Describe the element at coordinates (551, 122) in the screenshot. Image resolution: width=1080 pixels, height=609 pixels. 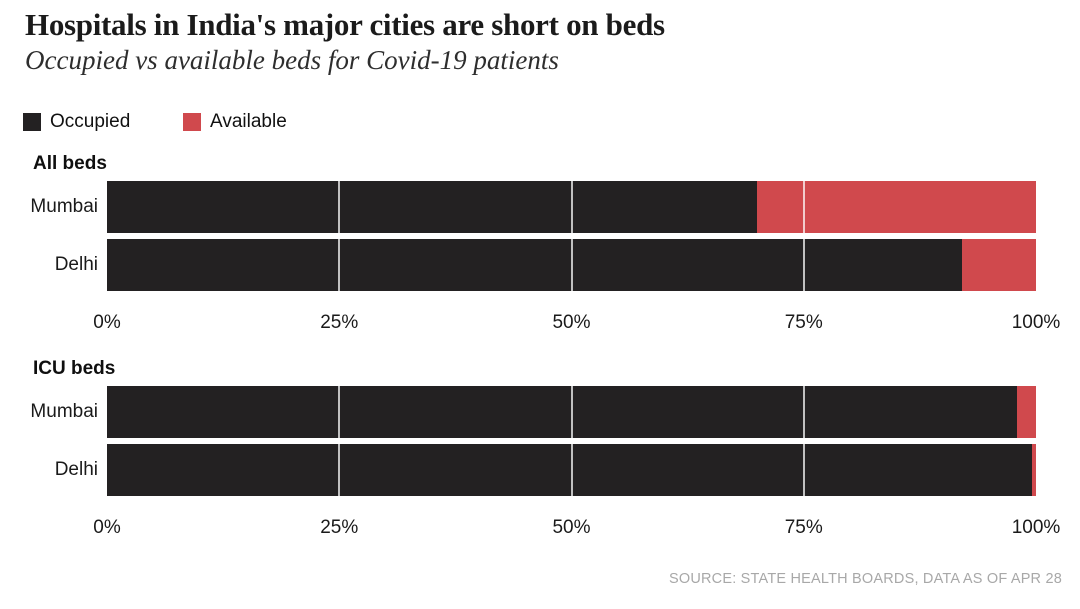
I see `legend: Occupied Available` at that location.